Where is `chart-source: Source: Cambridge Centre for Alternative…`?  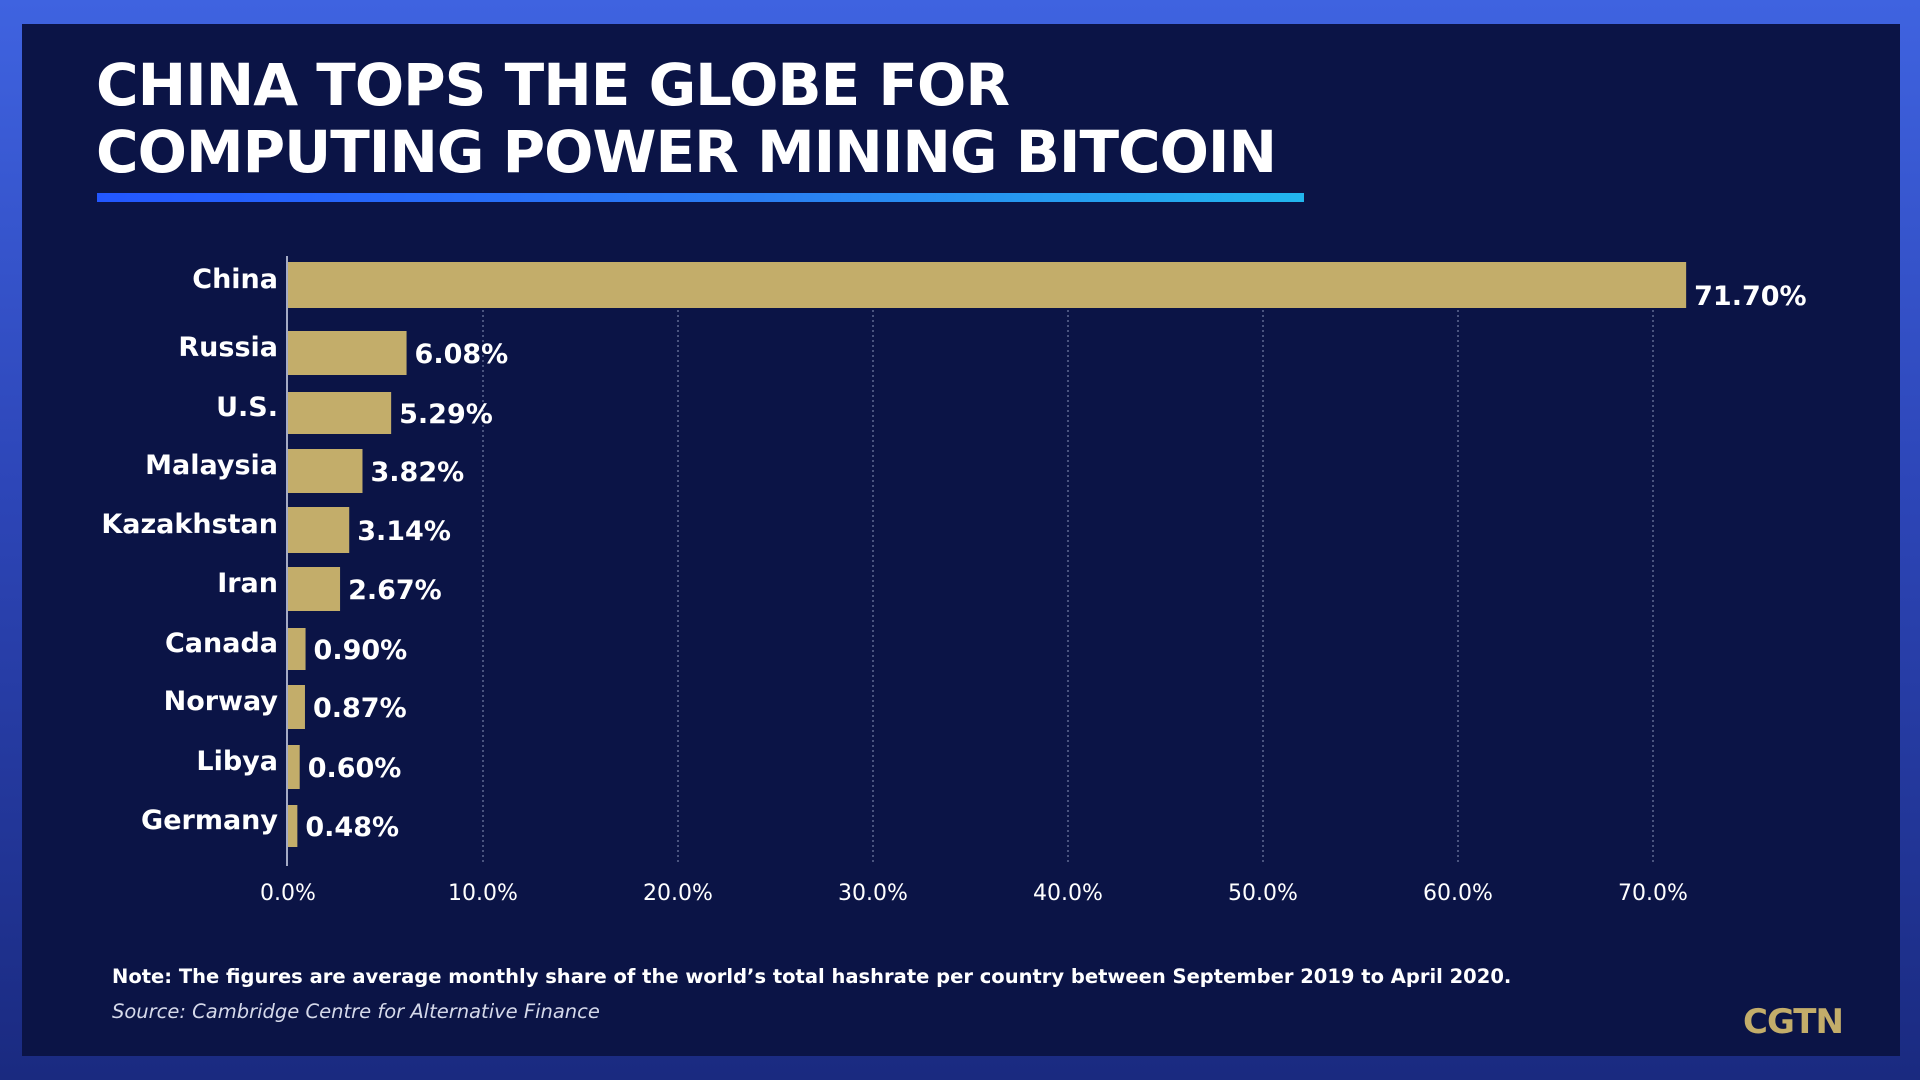
chart-source: Source: Cambridge Centre for Alternative… is located at coordinates (356, 1011).